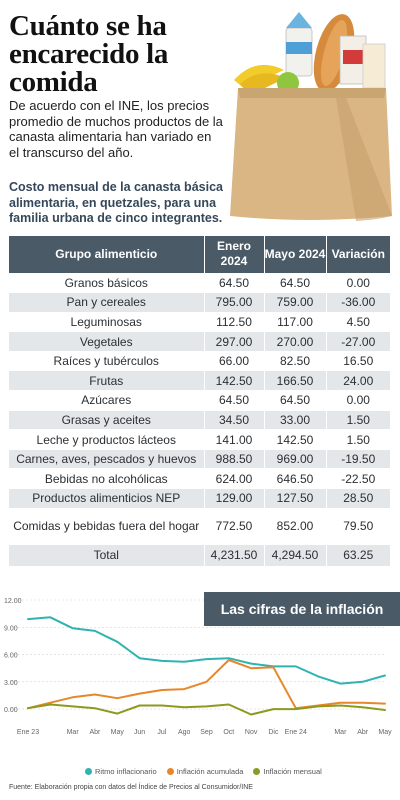 The width and height of the screenshot is (400, 800). What do you see at coordinates (210, 771) in the screenshot?
I see `legend-label: Inflación acumulada` at bounding box center [210, 771].